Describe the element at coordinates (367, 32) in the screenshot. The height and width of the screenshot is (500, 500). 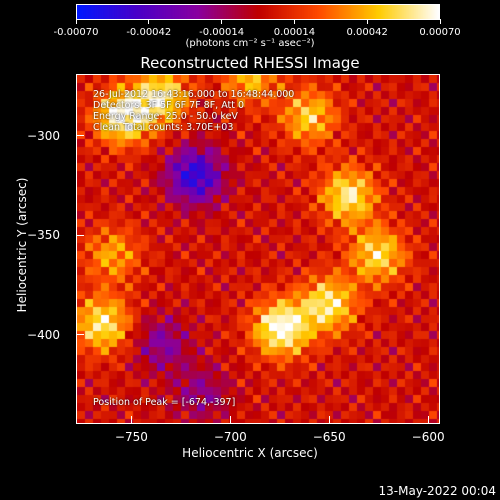
I see `colorbar-tick-label: 0.00042` at that location.